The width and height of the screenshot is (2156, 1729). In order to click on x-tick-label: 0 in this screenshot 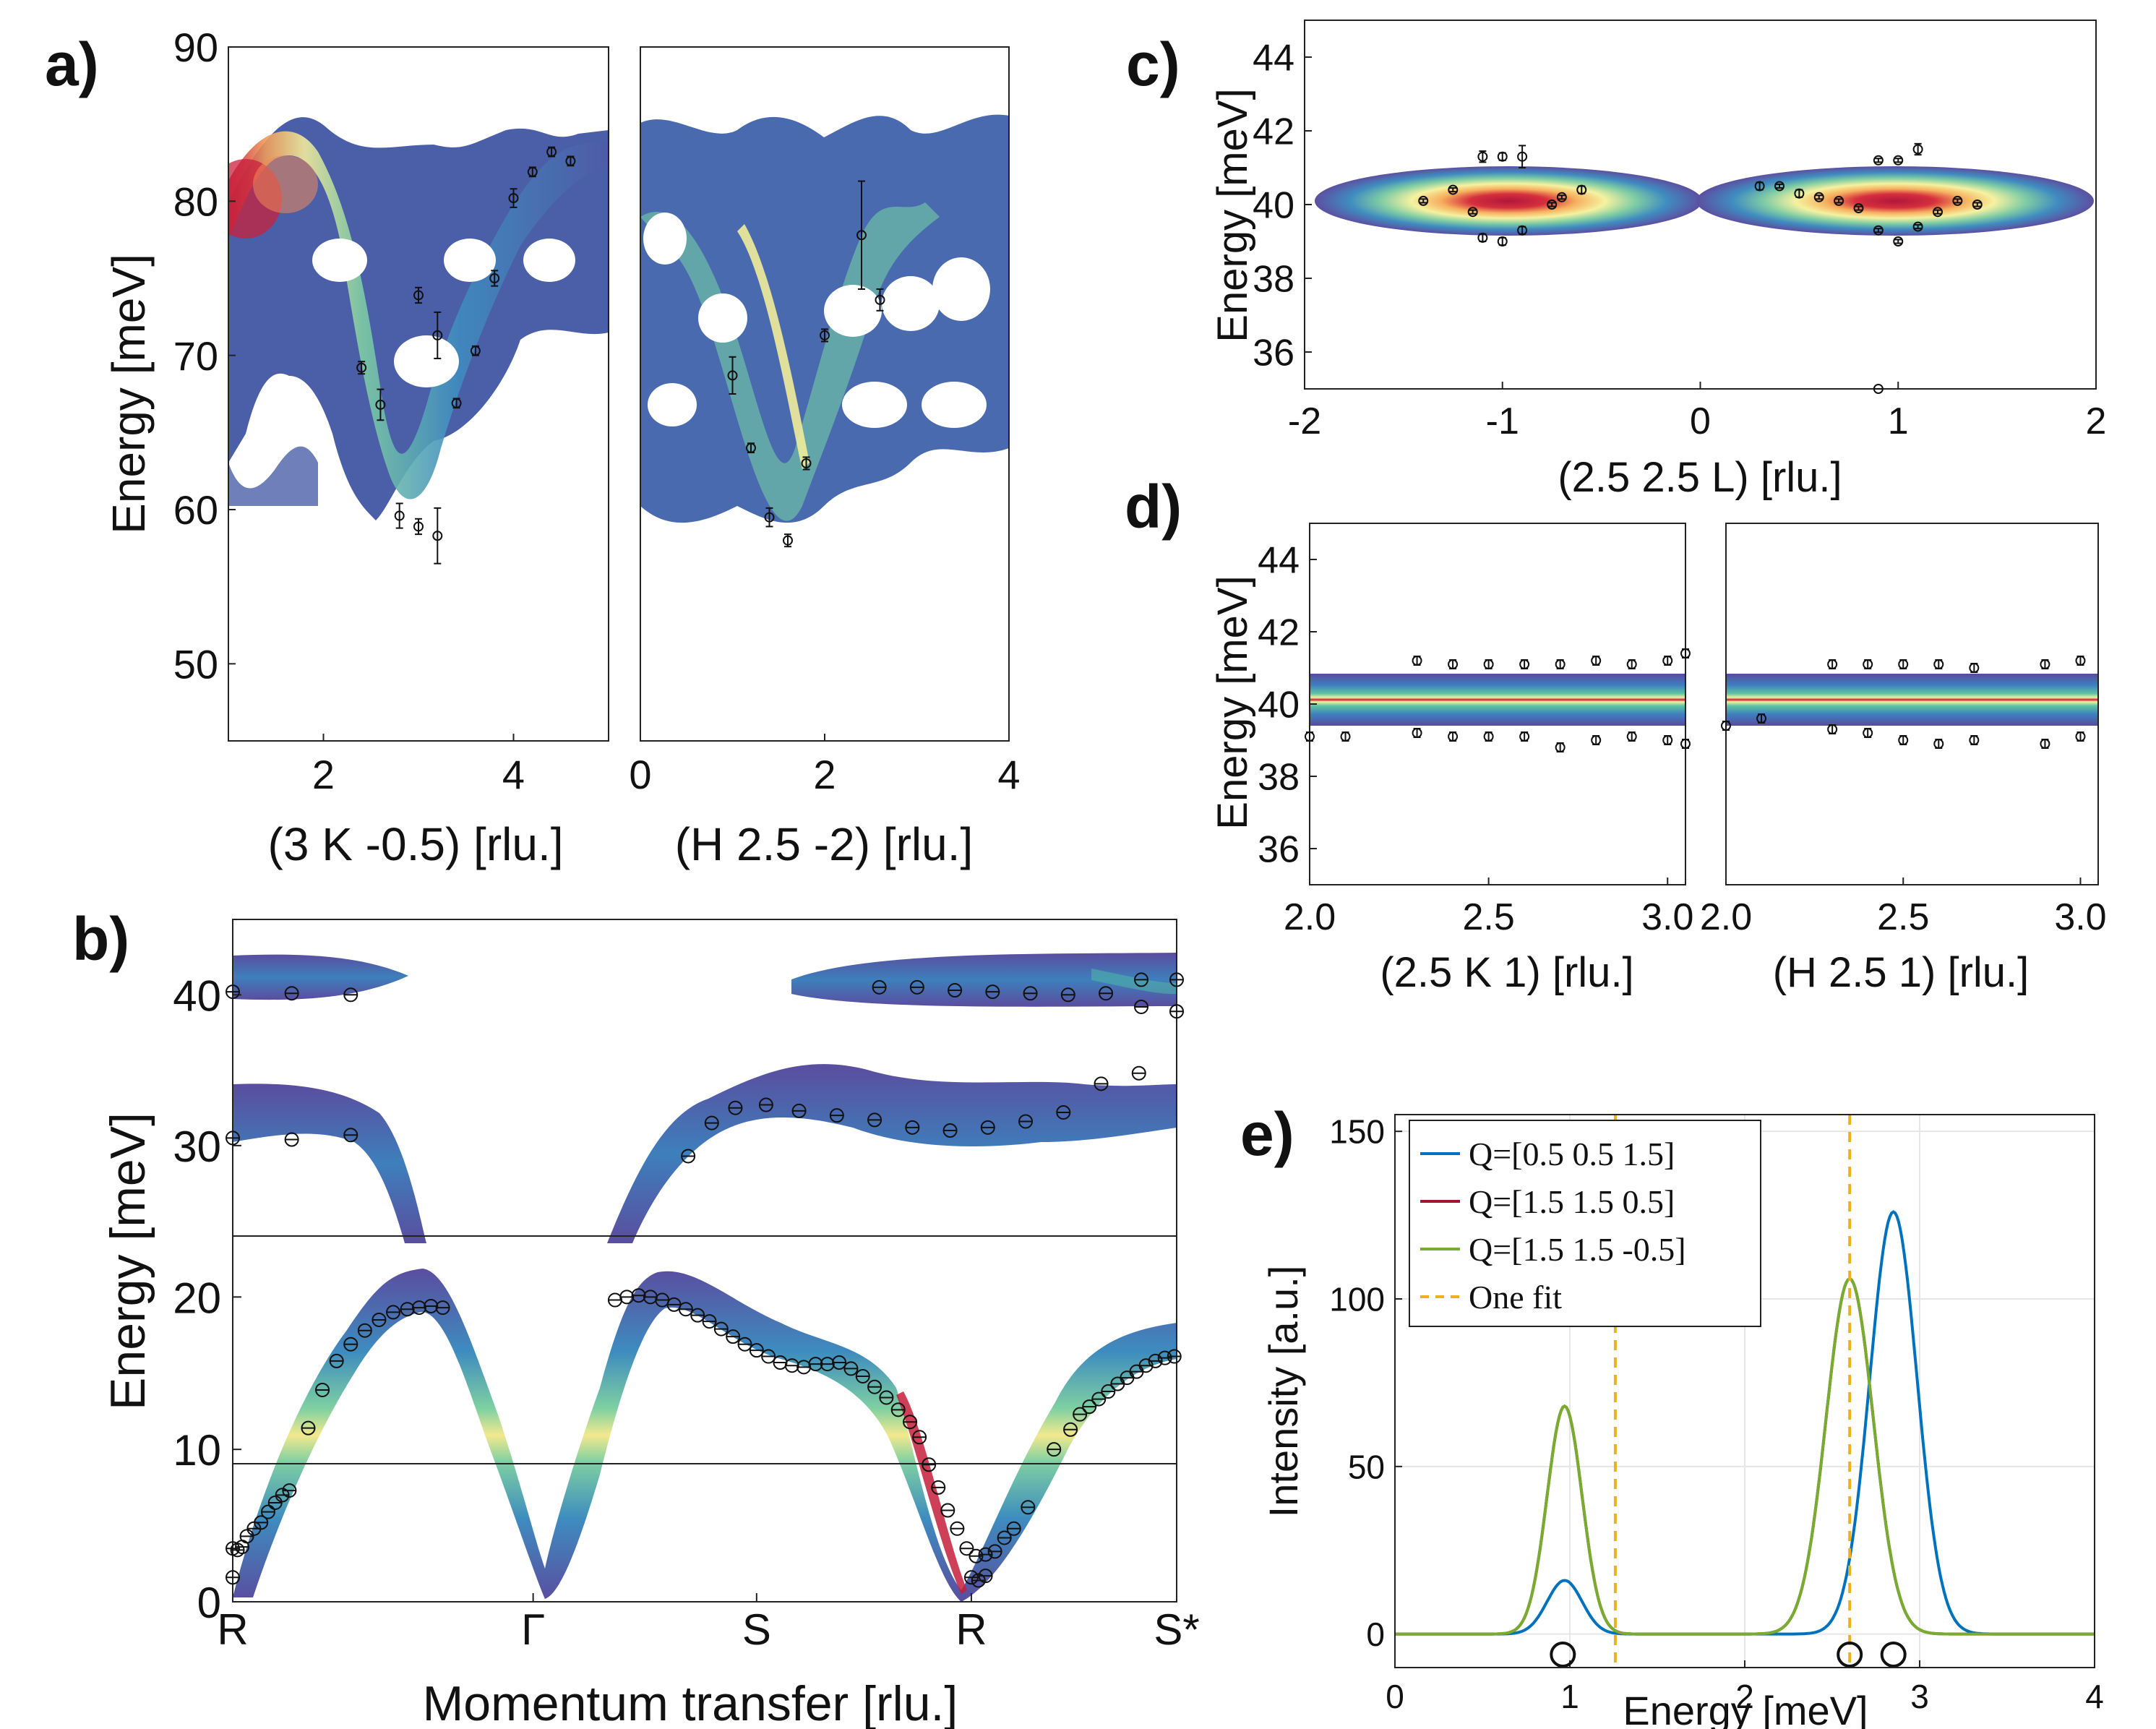, I will do `click(1395, 1696)`.